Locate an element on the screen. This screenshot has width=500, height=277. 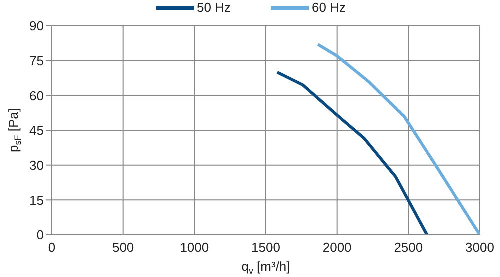
x-tick-label: 2500 is located at coordinates (409, 248).